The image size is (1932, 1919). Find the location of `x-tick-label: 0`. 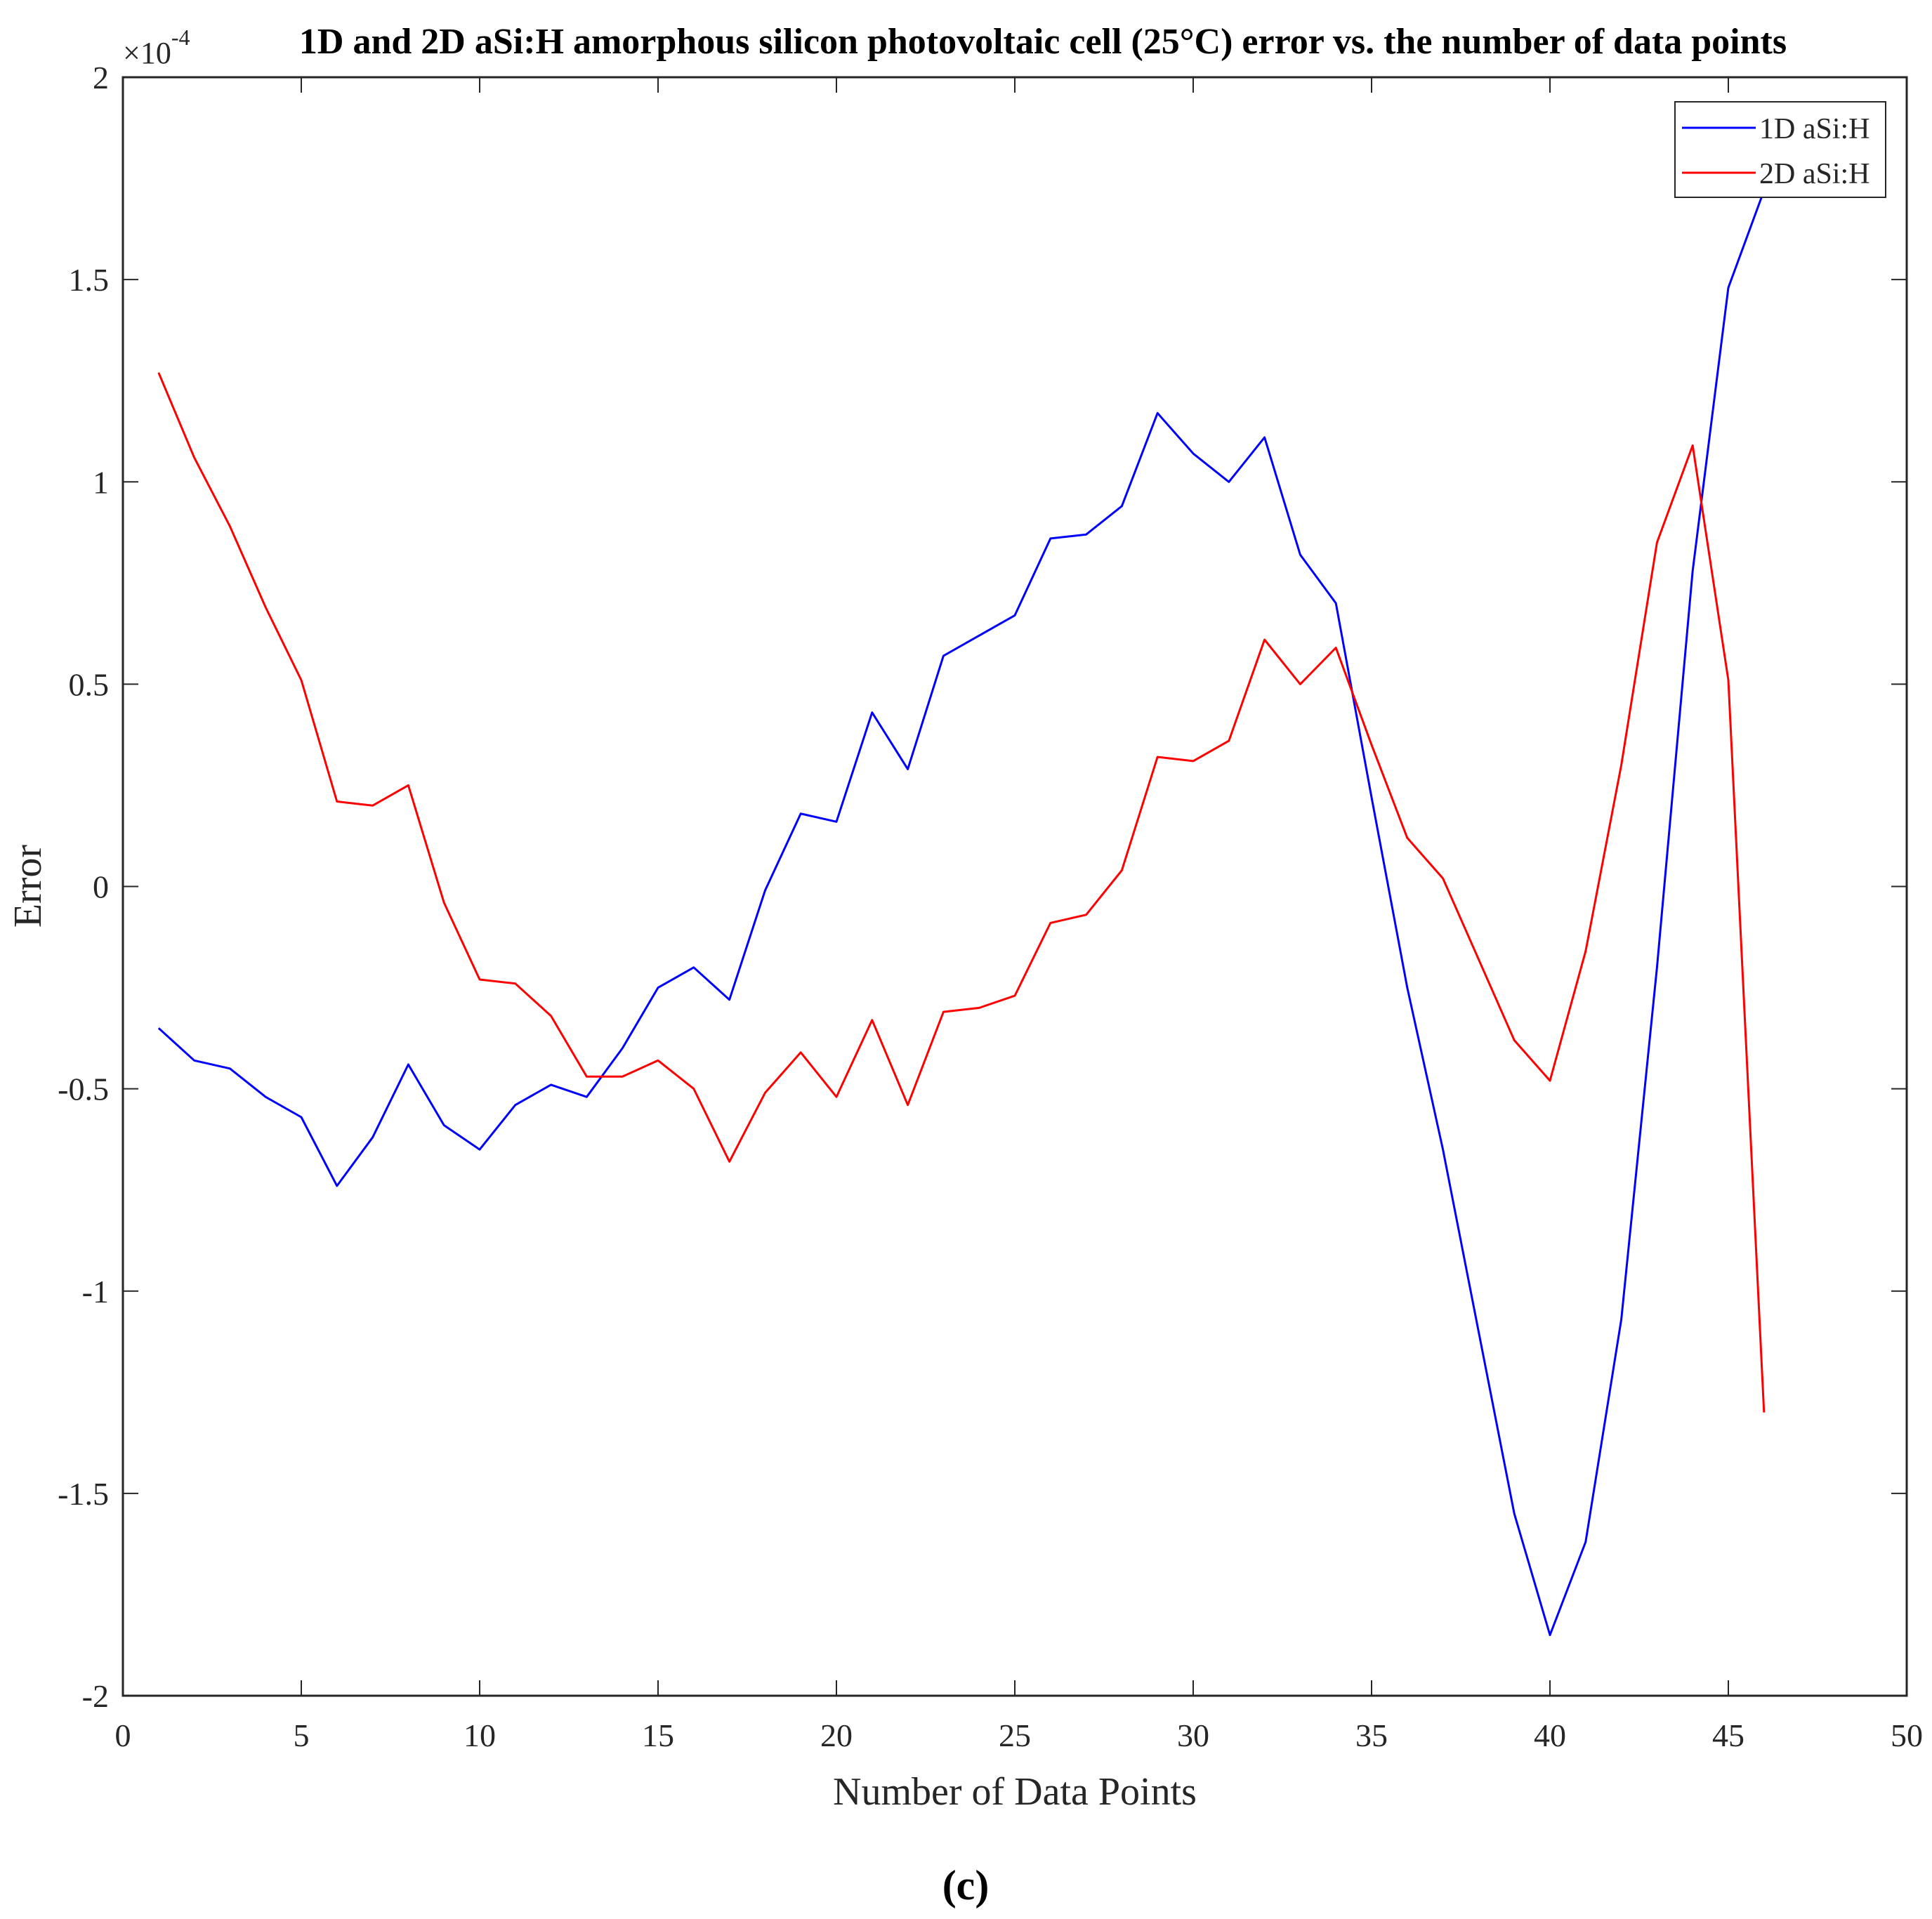

x-tick-label: 0 is located at coordinates (123, 1735).